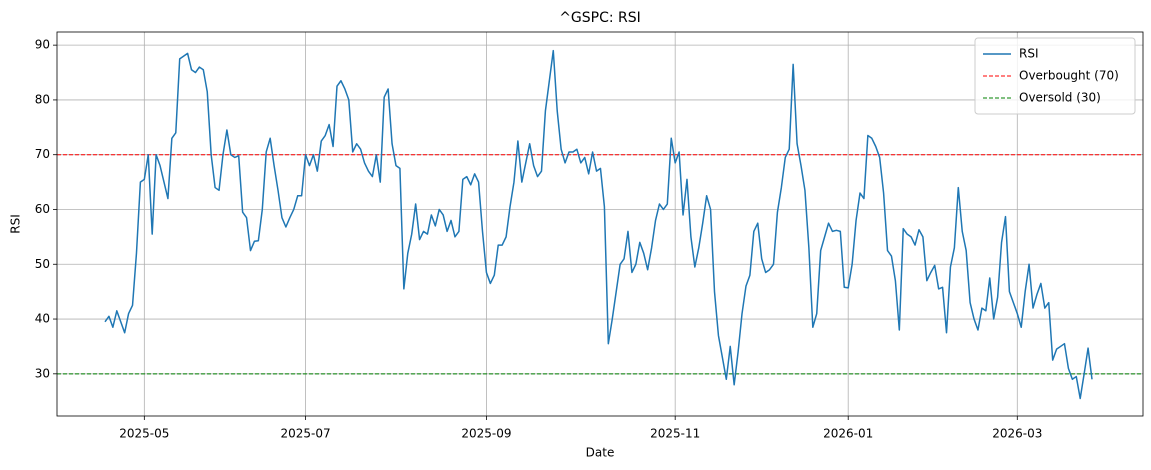 The height and width of the screenshot is (470, 1151). I want to click on y-tick-label: 50, so click(42, 264).